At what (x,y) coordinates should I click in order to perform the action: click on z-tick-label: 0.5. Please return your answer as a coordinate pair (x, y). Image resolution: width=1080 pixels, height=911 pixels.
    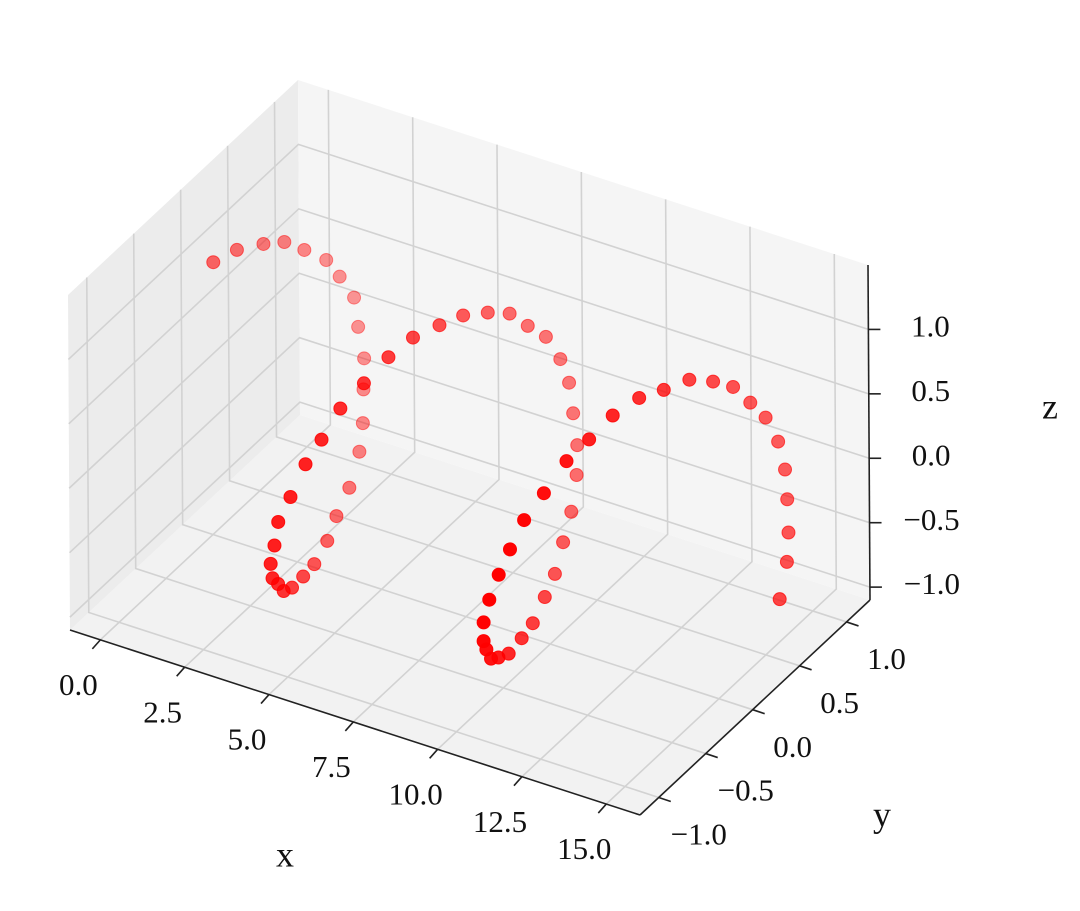
    Looking at the image, I should click on (930, 390).